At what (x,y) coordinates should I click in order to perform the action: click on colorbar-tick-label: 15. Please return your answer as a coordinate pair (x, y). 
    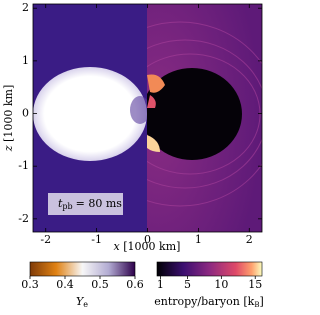
    Looking at the image, I should click on (255, 284).